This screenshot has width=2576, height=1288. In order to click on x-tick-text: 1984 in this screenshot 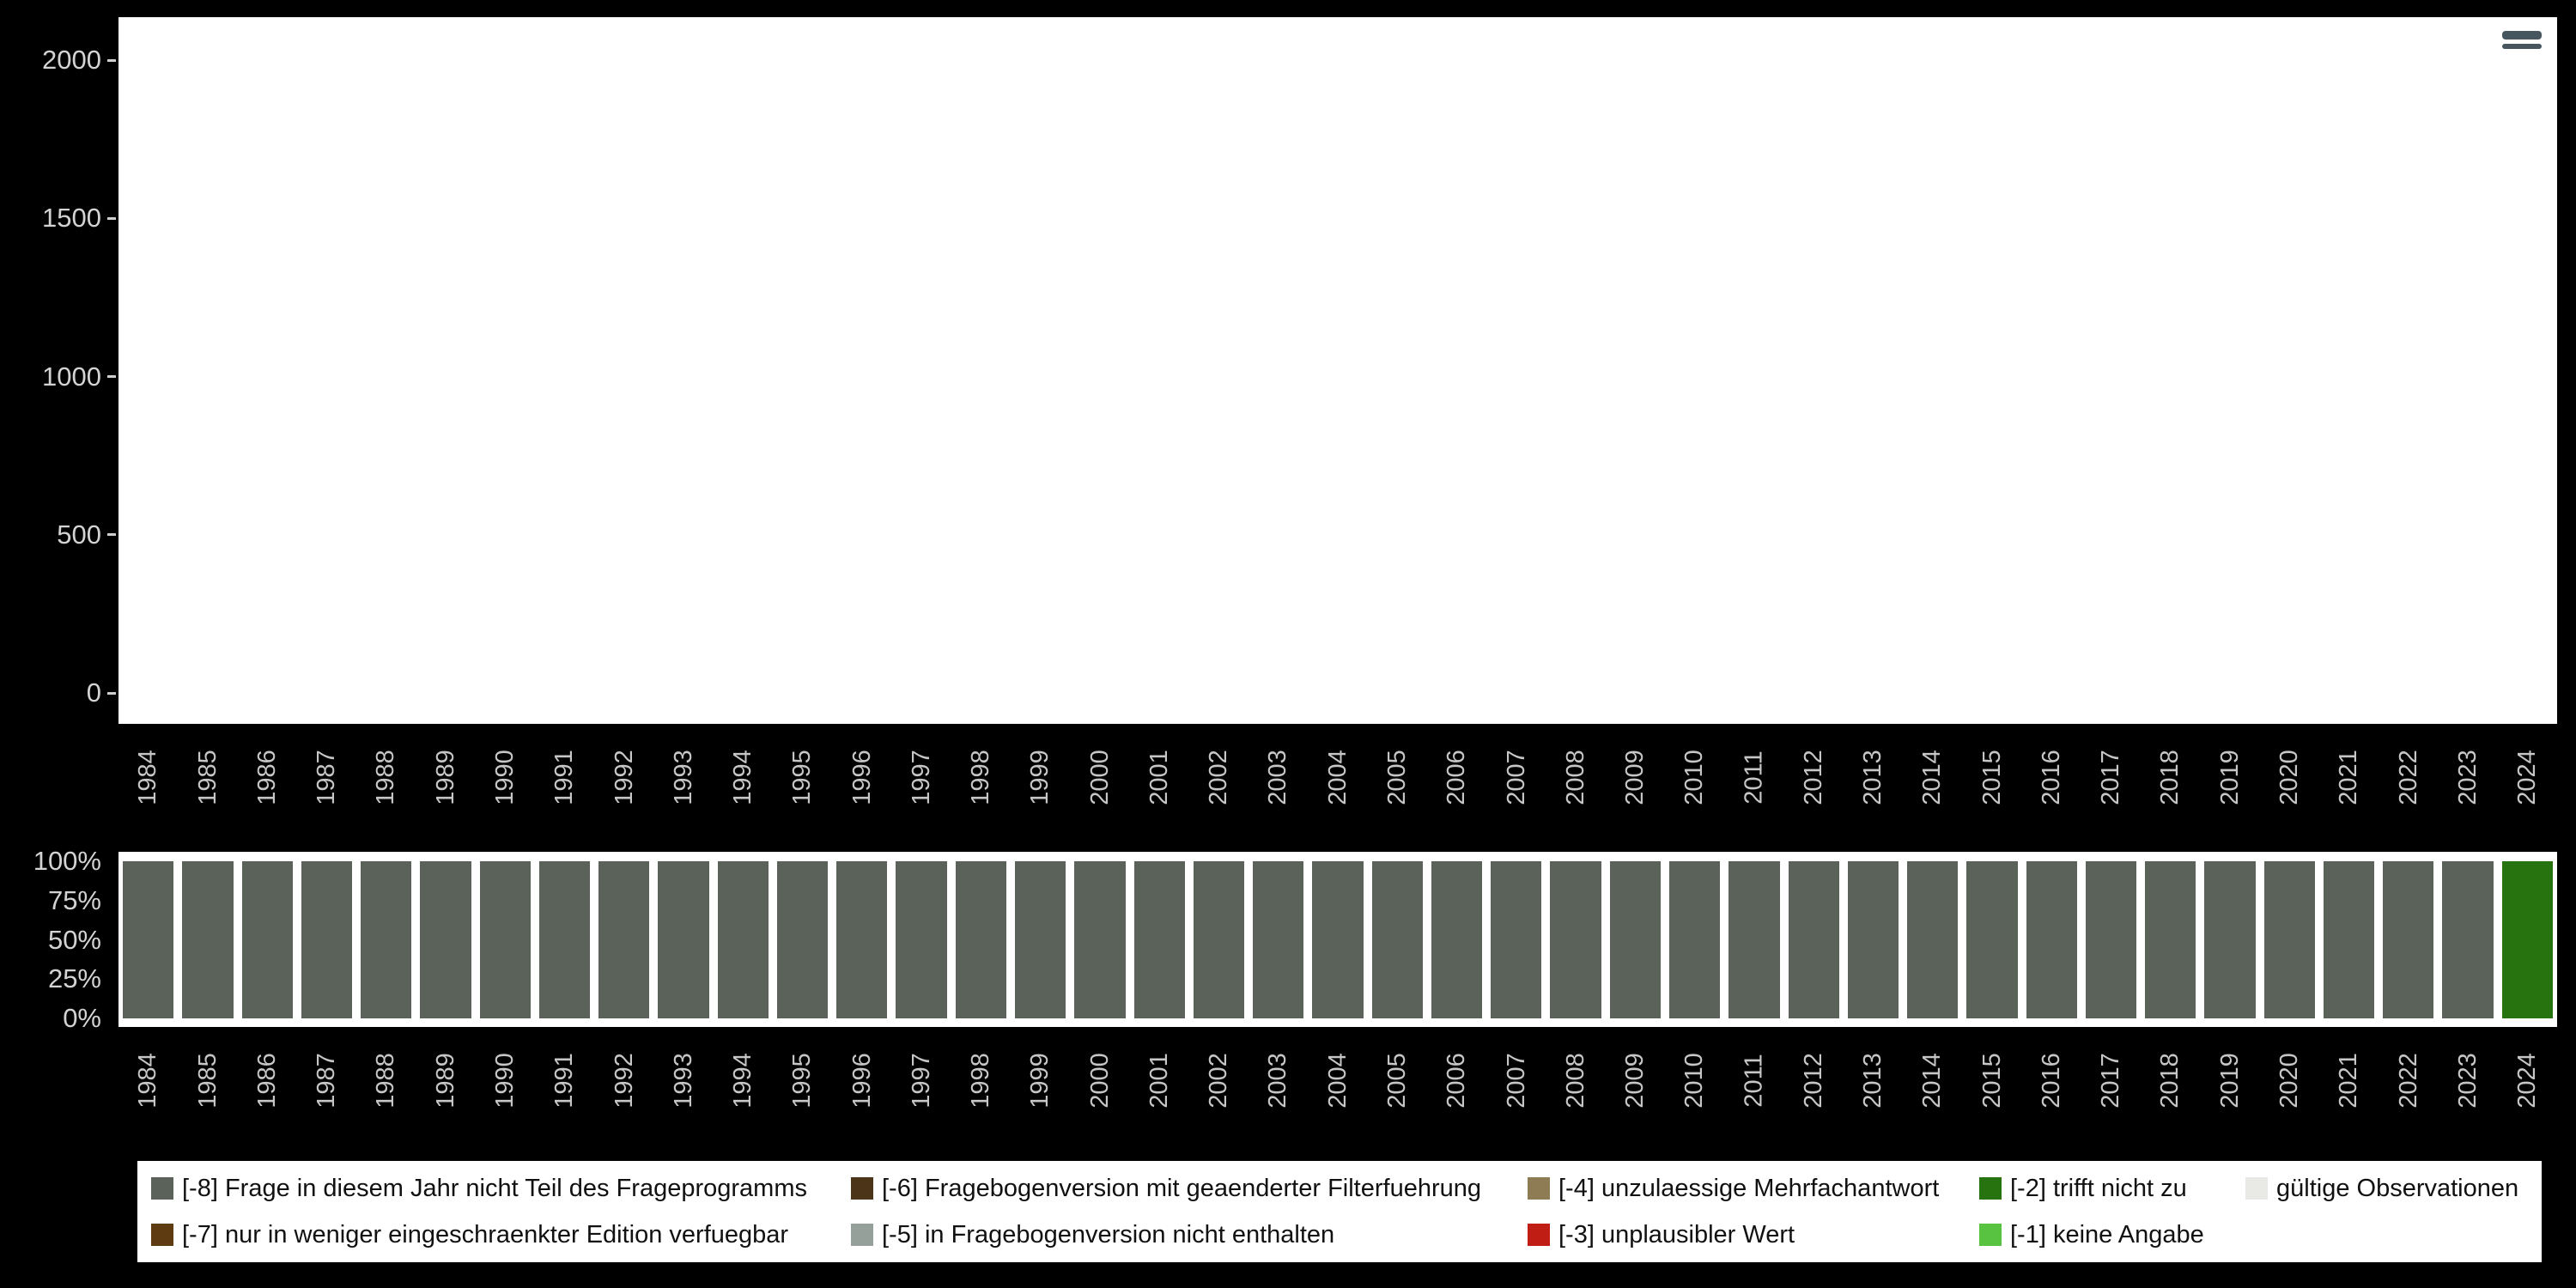, I will do `click(148, 1080)`.